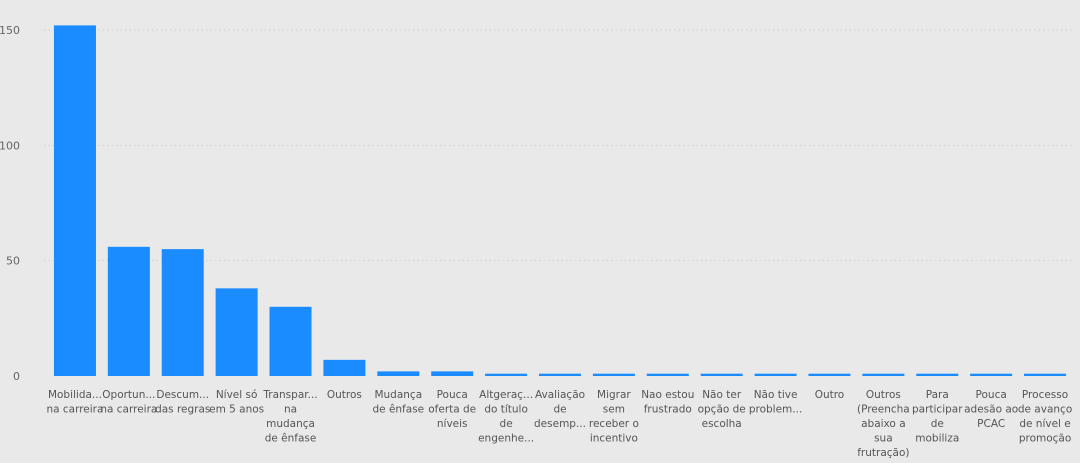 This screenshot has height=463, width=1080. I want to click on x-tick-label-line: Outro, so click(830, 395).